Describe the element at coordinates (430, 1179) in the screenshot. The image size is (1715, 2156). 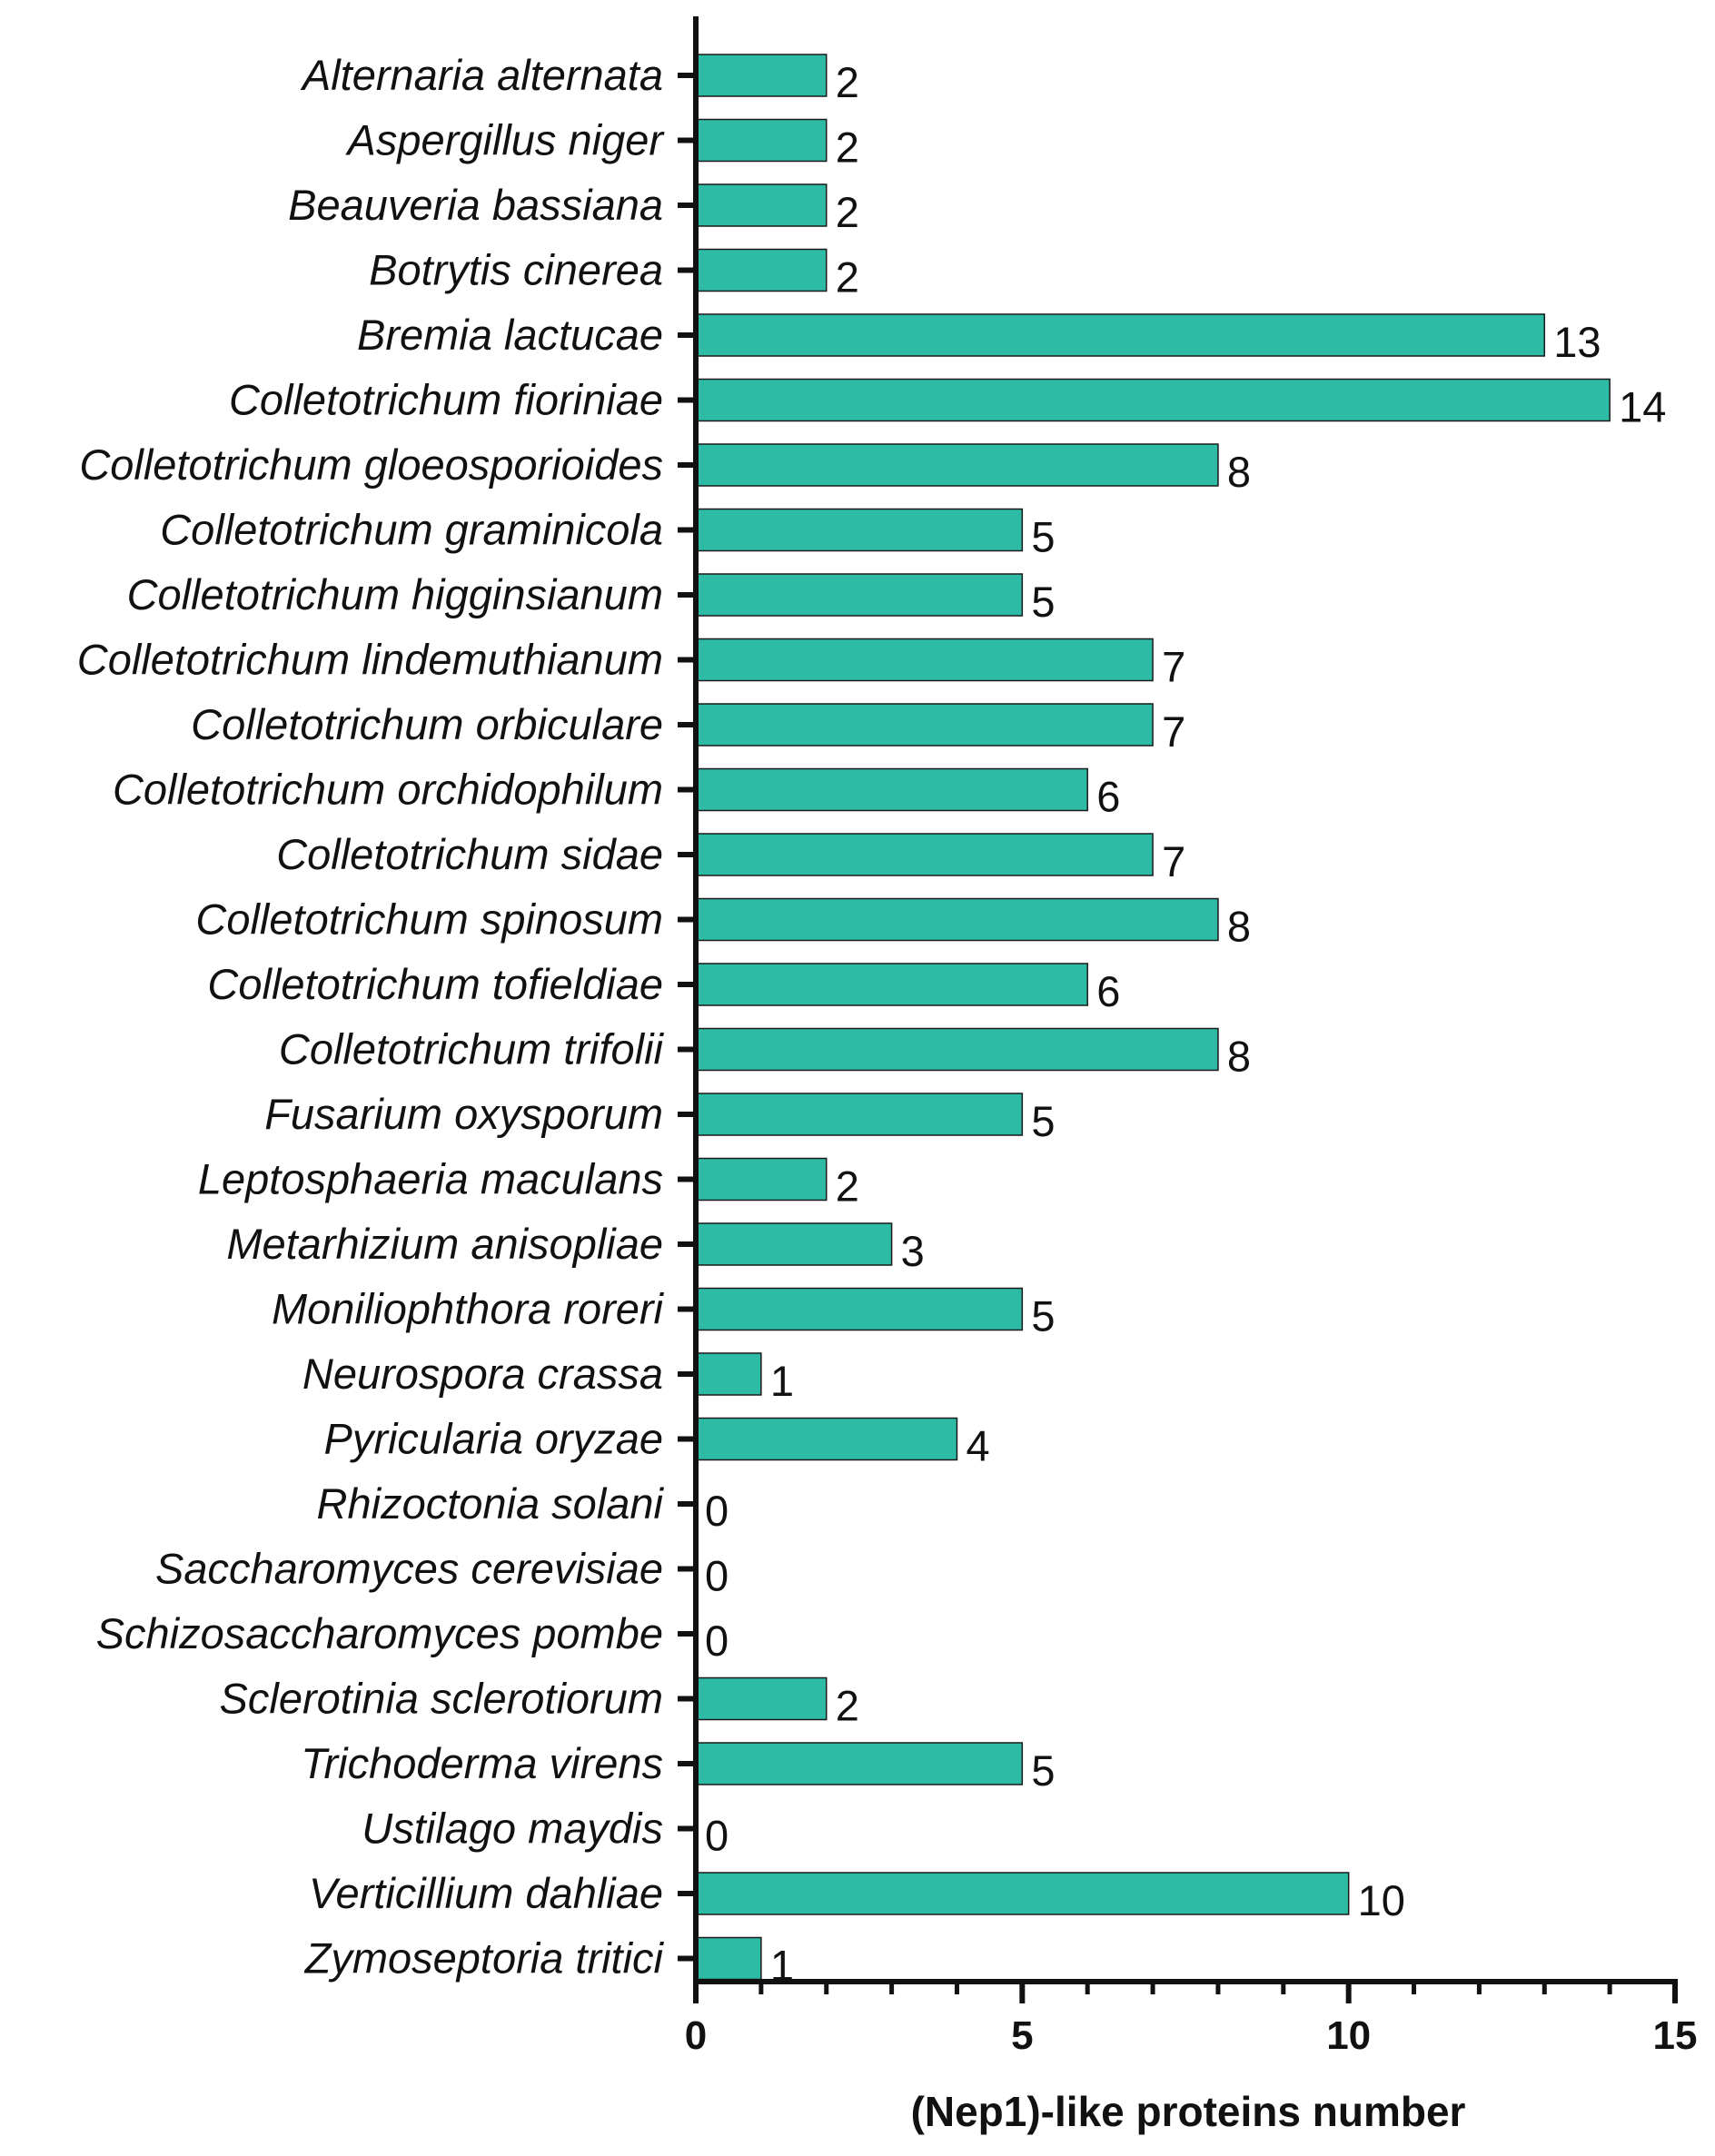
I see `category-label: Leptosphaeria maculans` at that location.